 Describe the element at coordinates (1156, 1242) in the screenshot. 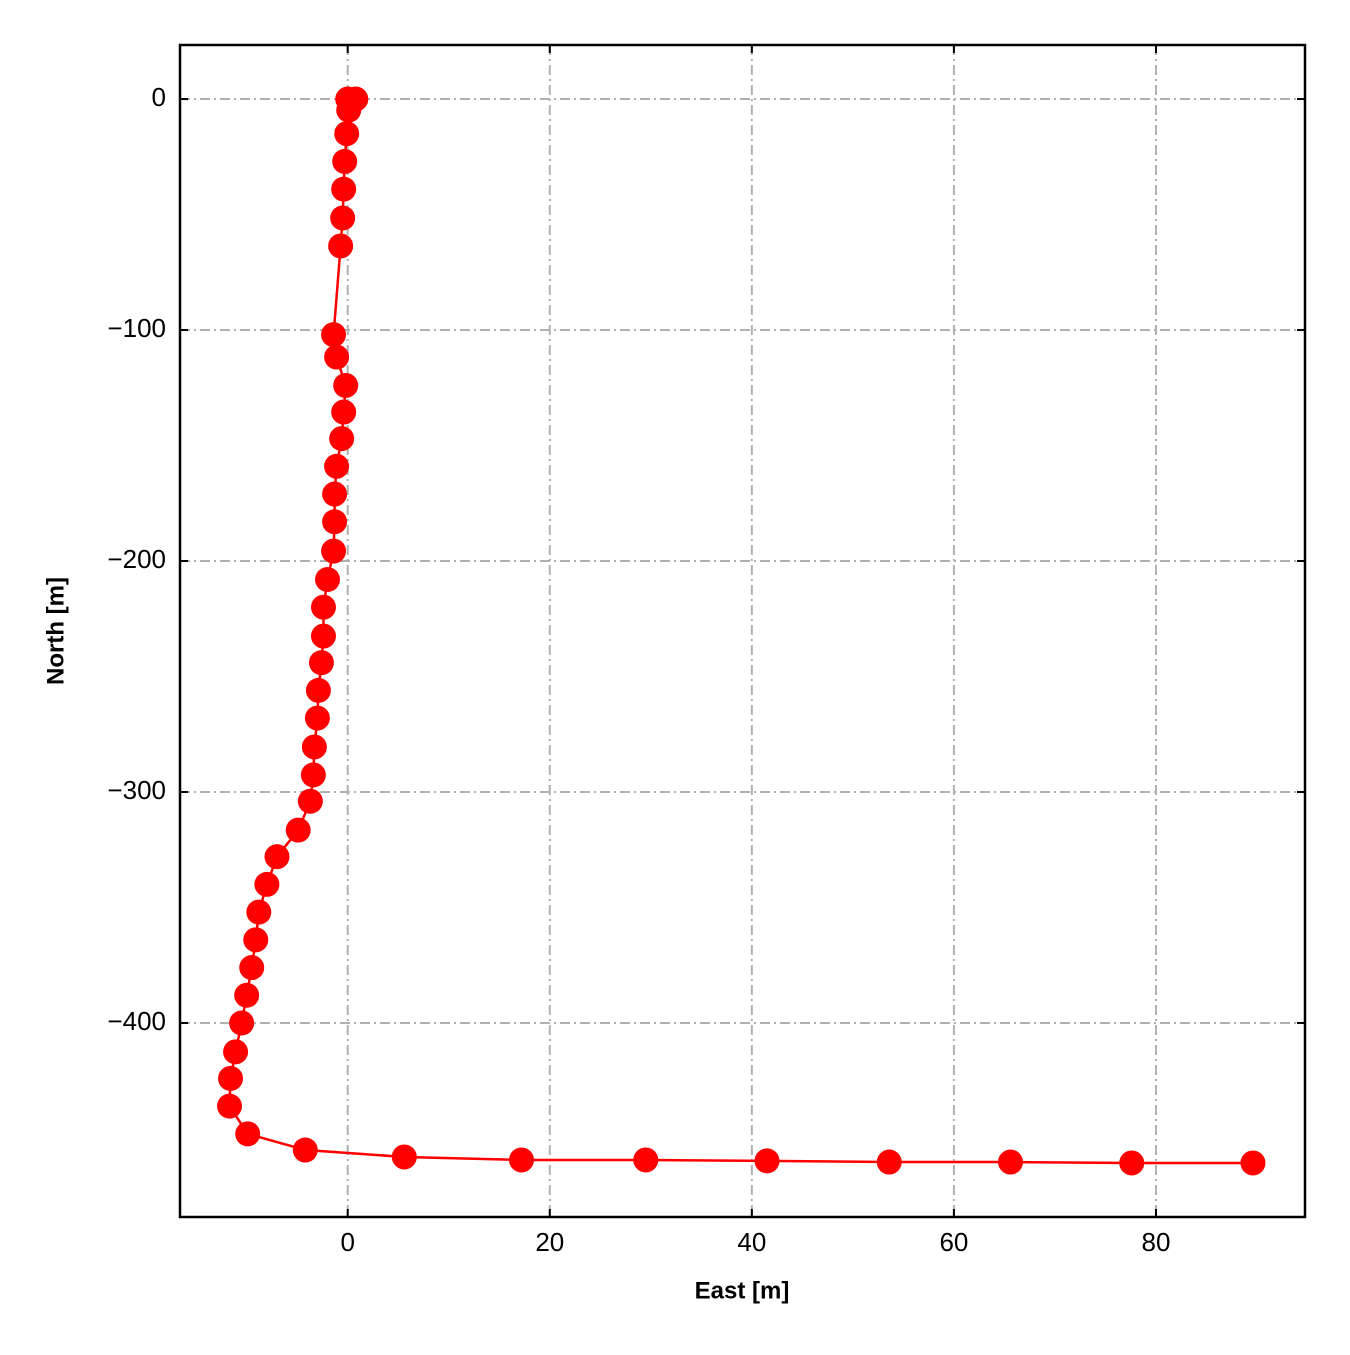

I see `x-tick-label: 80` at that location.